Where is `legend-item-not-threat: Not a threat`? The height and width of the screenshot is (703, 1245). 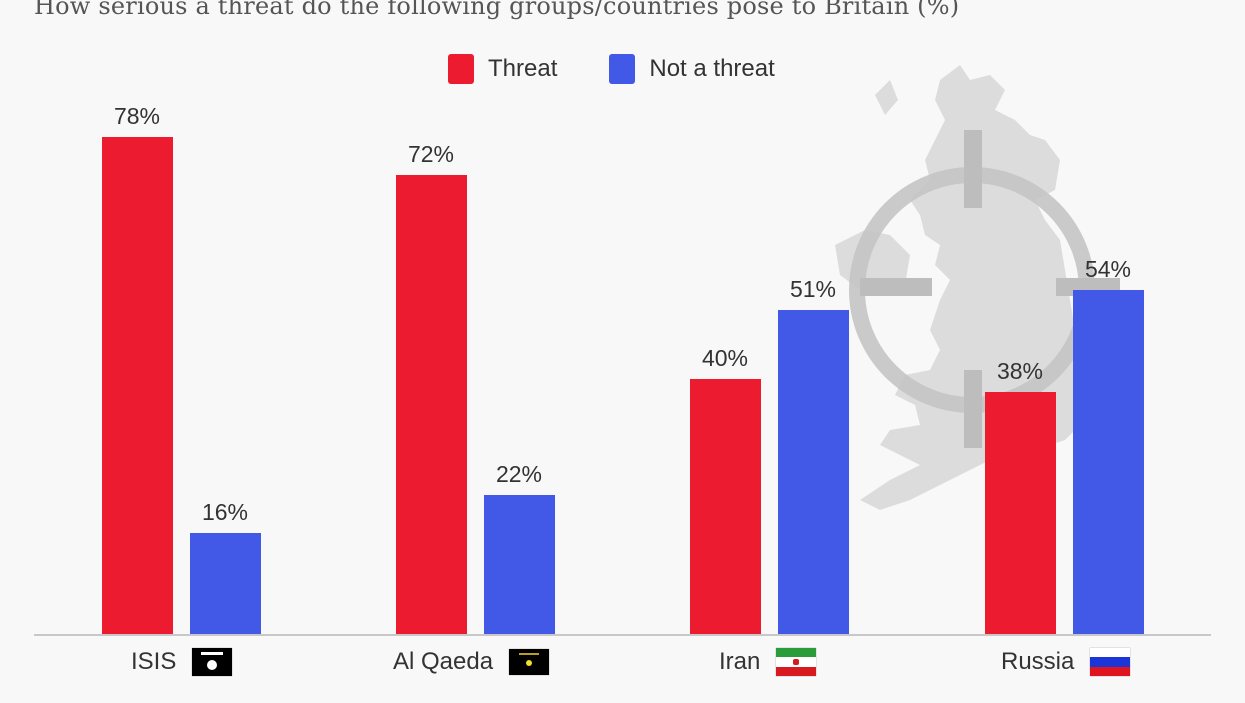 legend-item-not-threat: Not a threat is located at coordinates (692, 69).